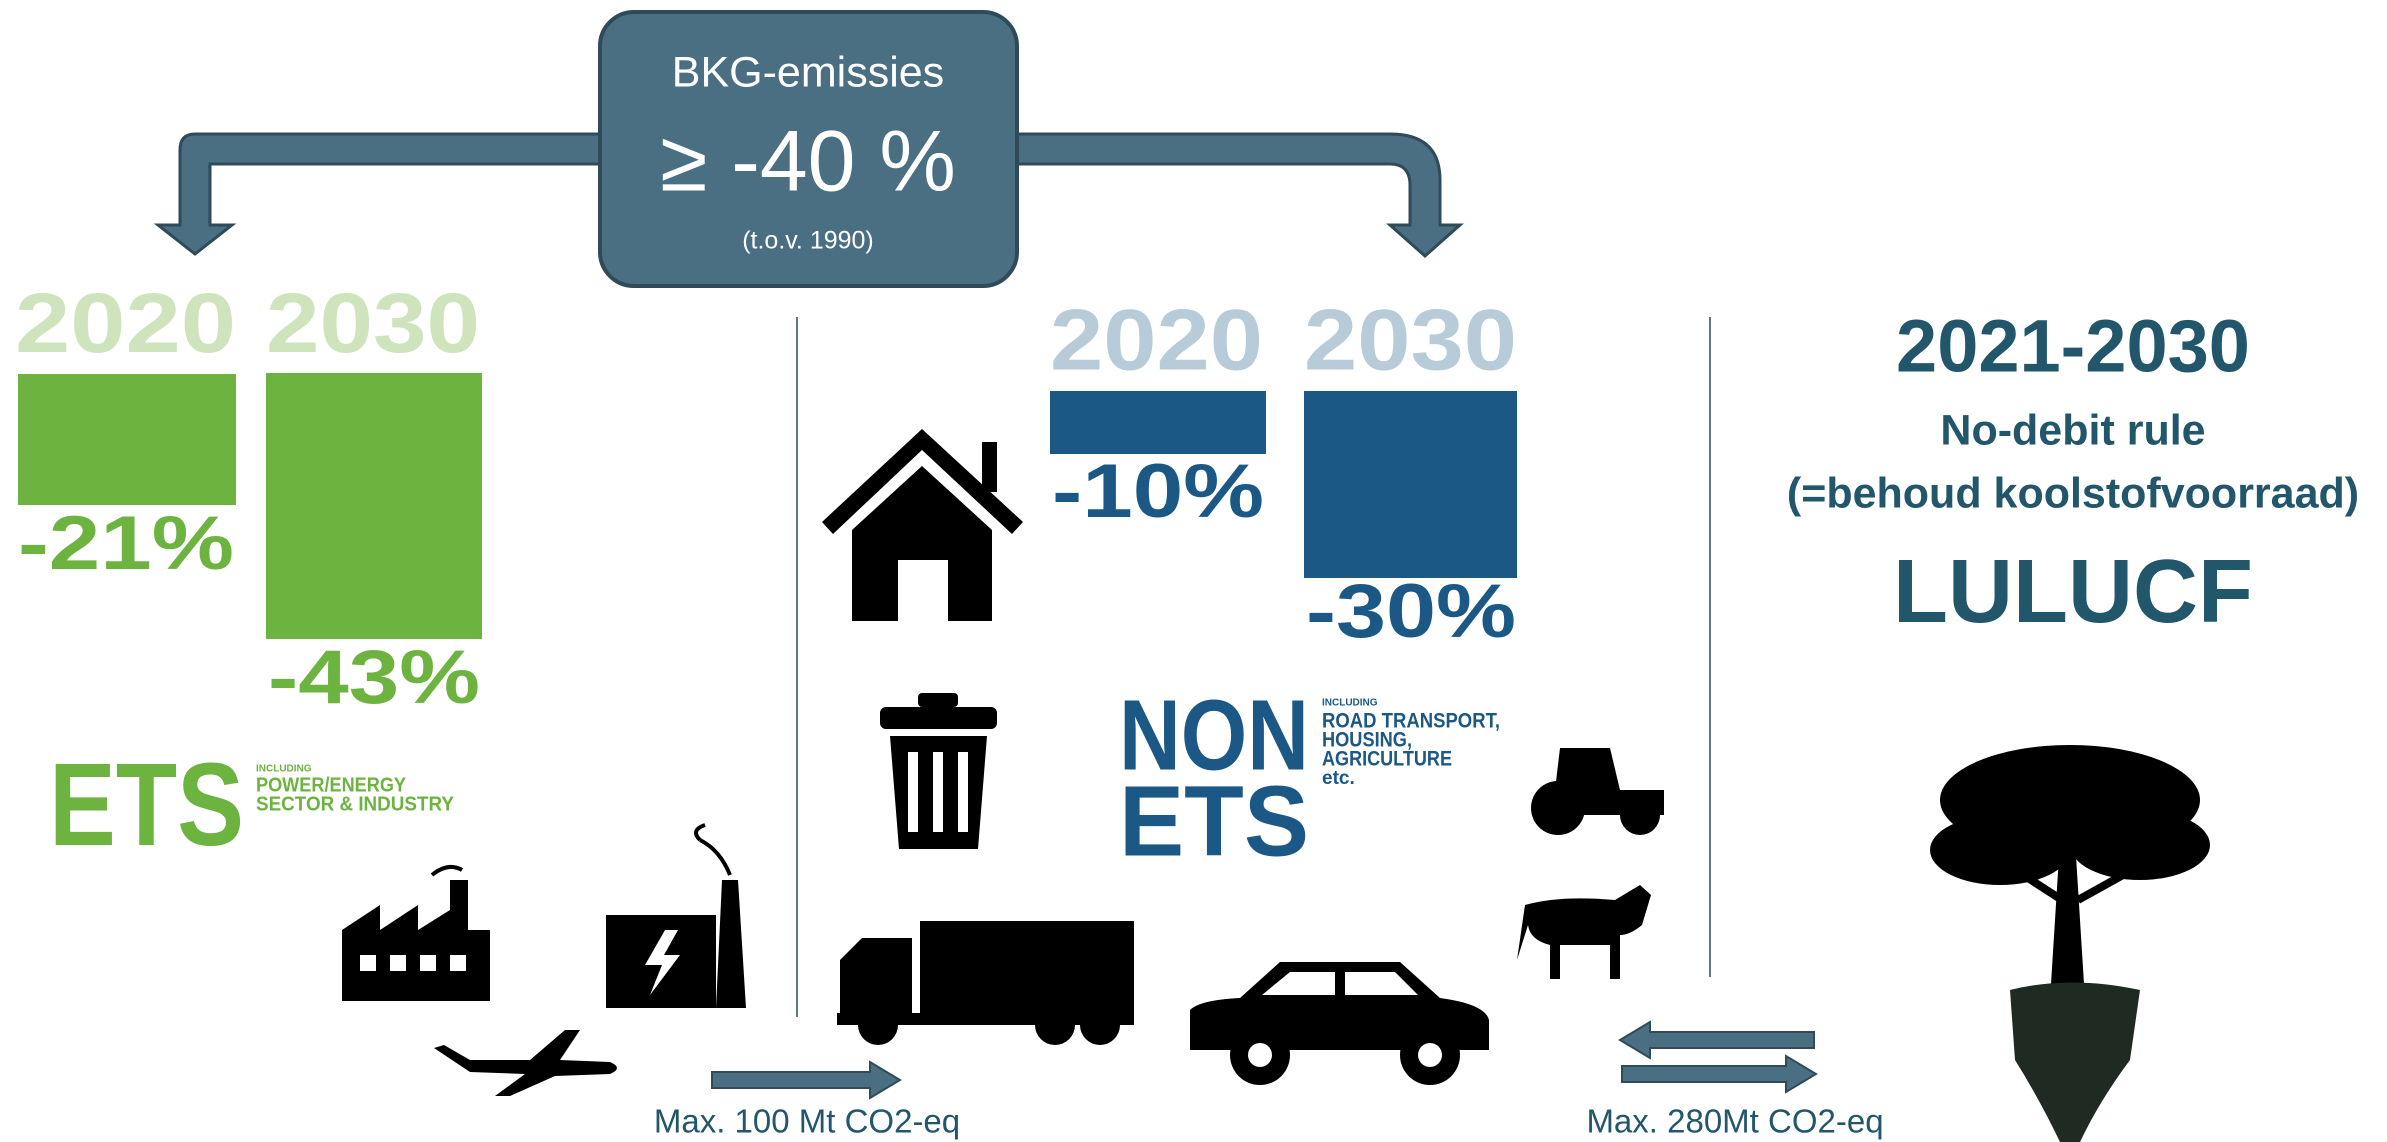  I want to click on non-ets-year: 2030, so click(1410, 341).